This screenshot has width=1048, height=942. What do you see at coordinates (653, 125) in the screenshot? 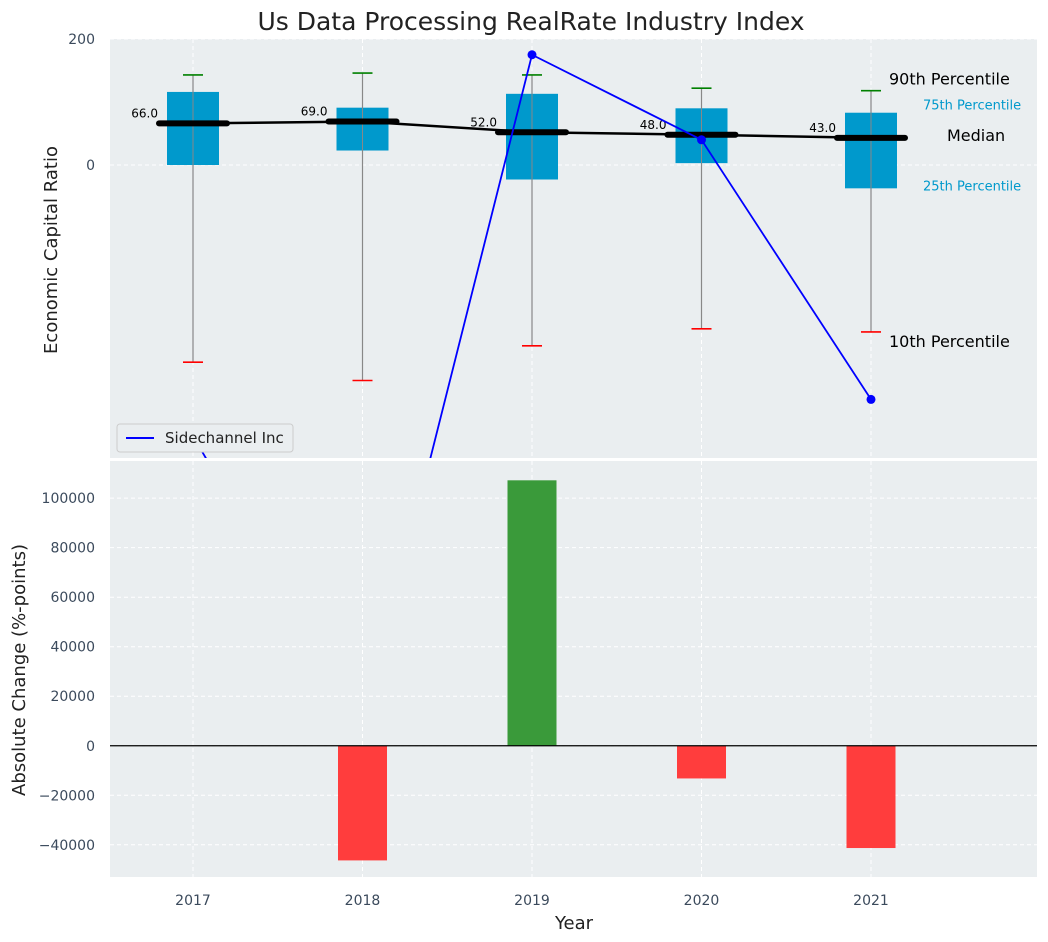
I see `median-label: 48.0` at bounding box center [653, 125].